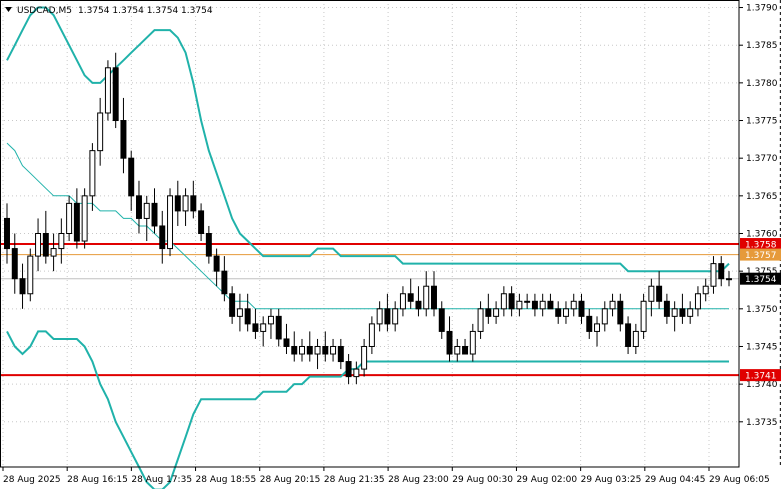  Describe the element at coordinates (761, 280) in the screenshot. I see `current-price-badge: 1.3754` at that location.